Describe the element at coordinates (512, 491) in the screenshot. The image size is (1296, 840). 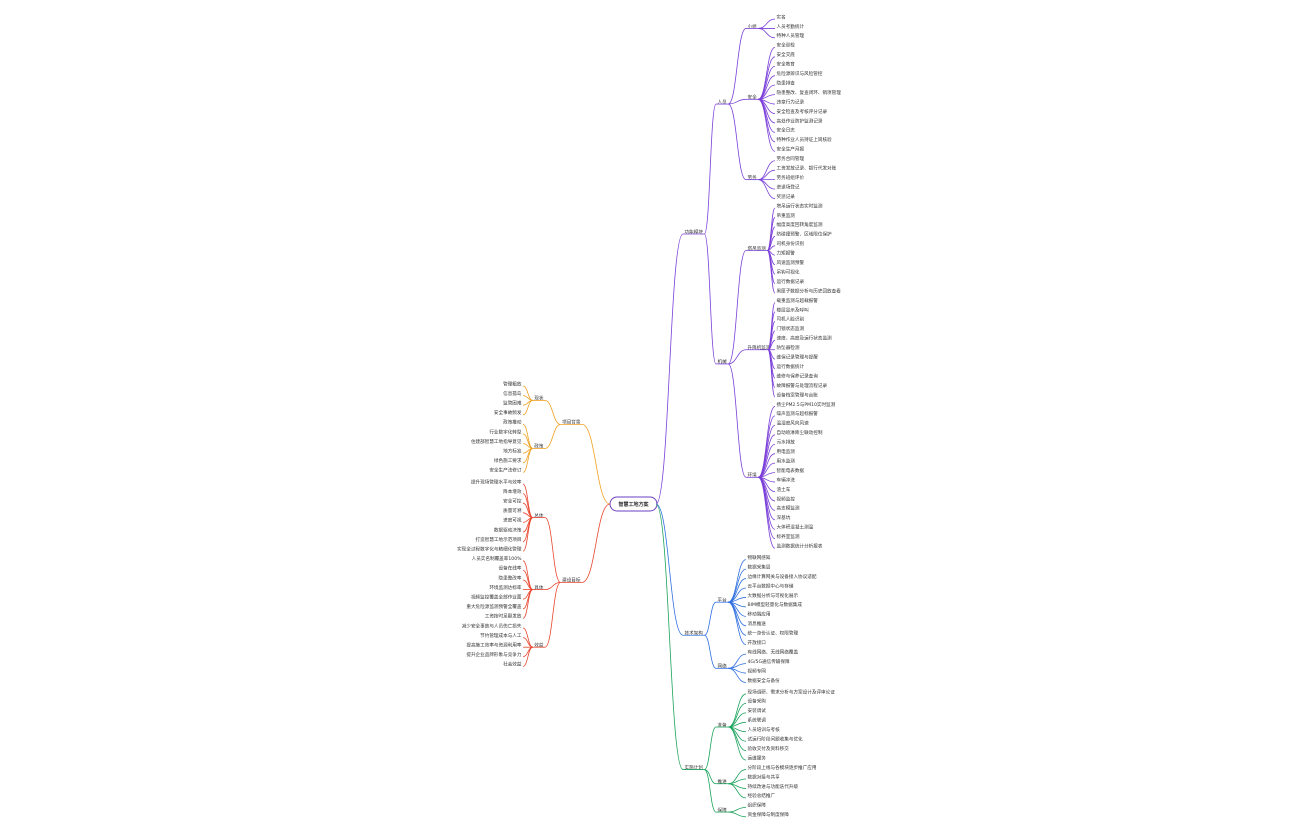
I see `leaf-label: 降本增效` at that location.